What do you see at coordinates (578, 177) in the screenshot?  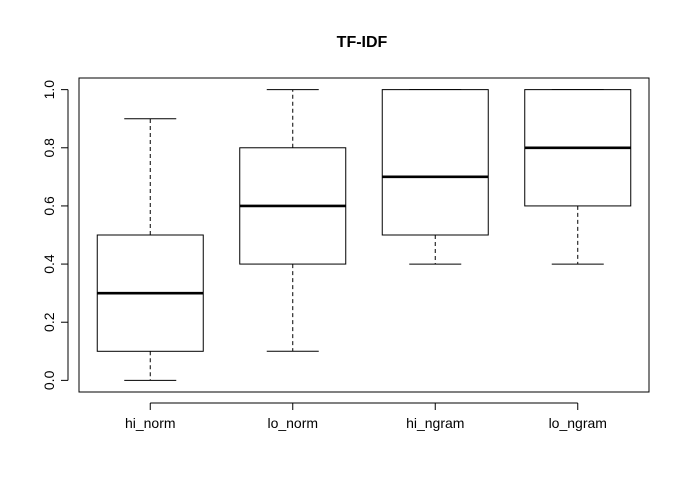 I see `box-lo_ngram` at bounding box center [578, 177].